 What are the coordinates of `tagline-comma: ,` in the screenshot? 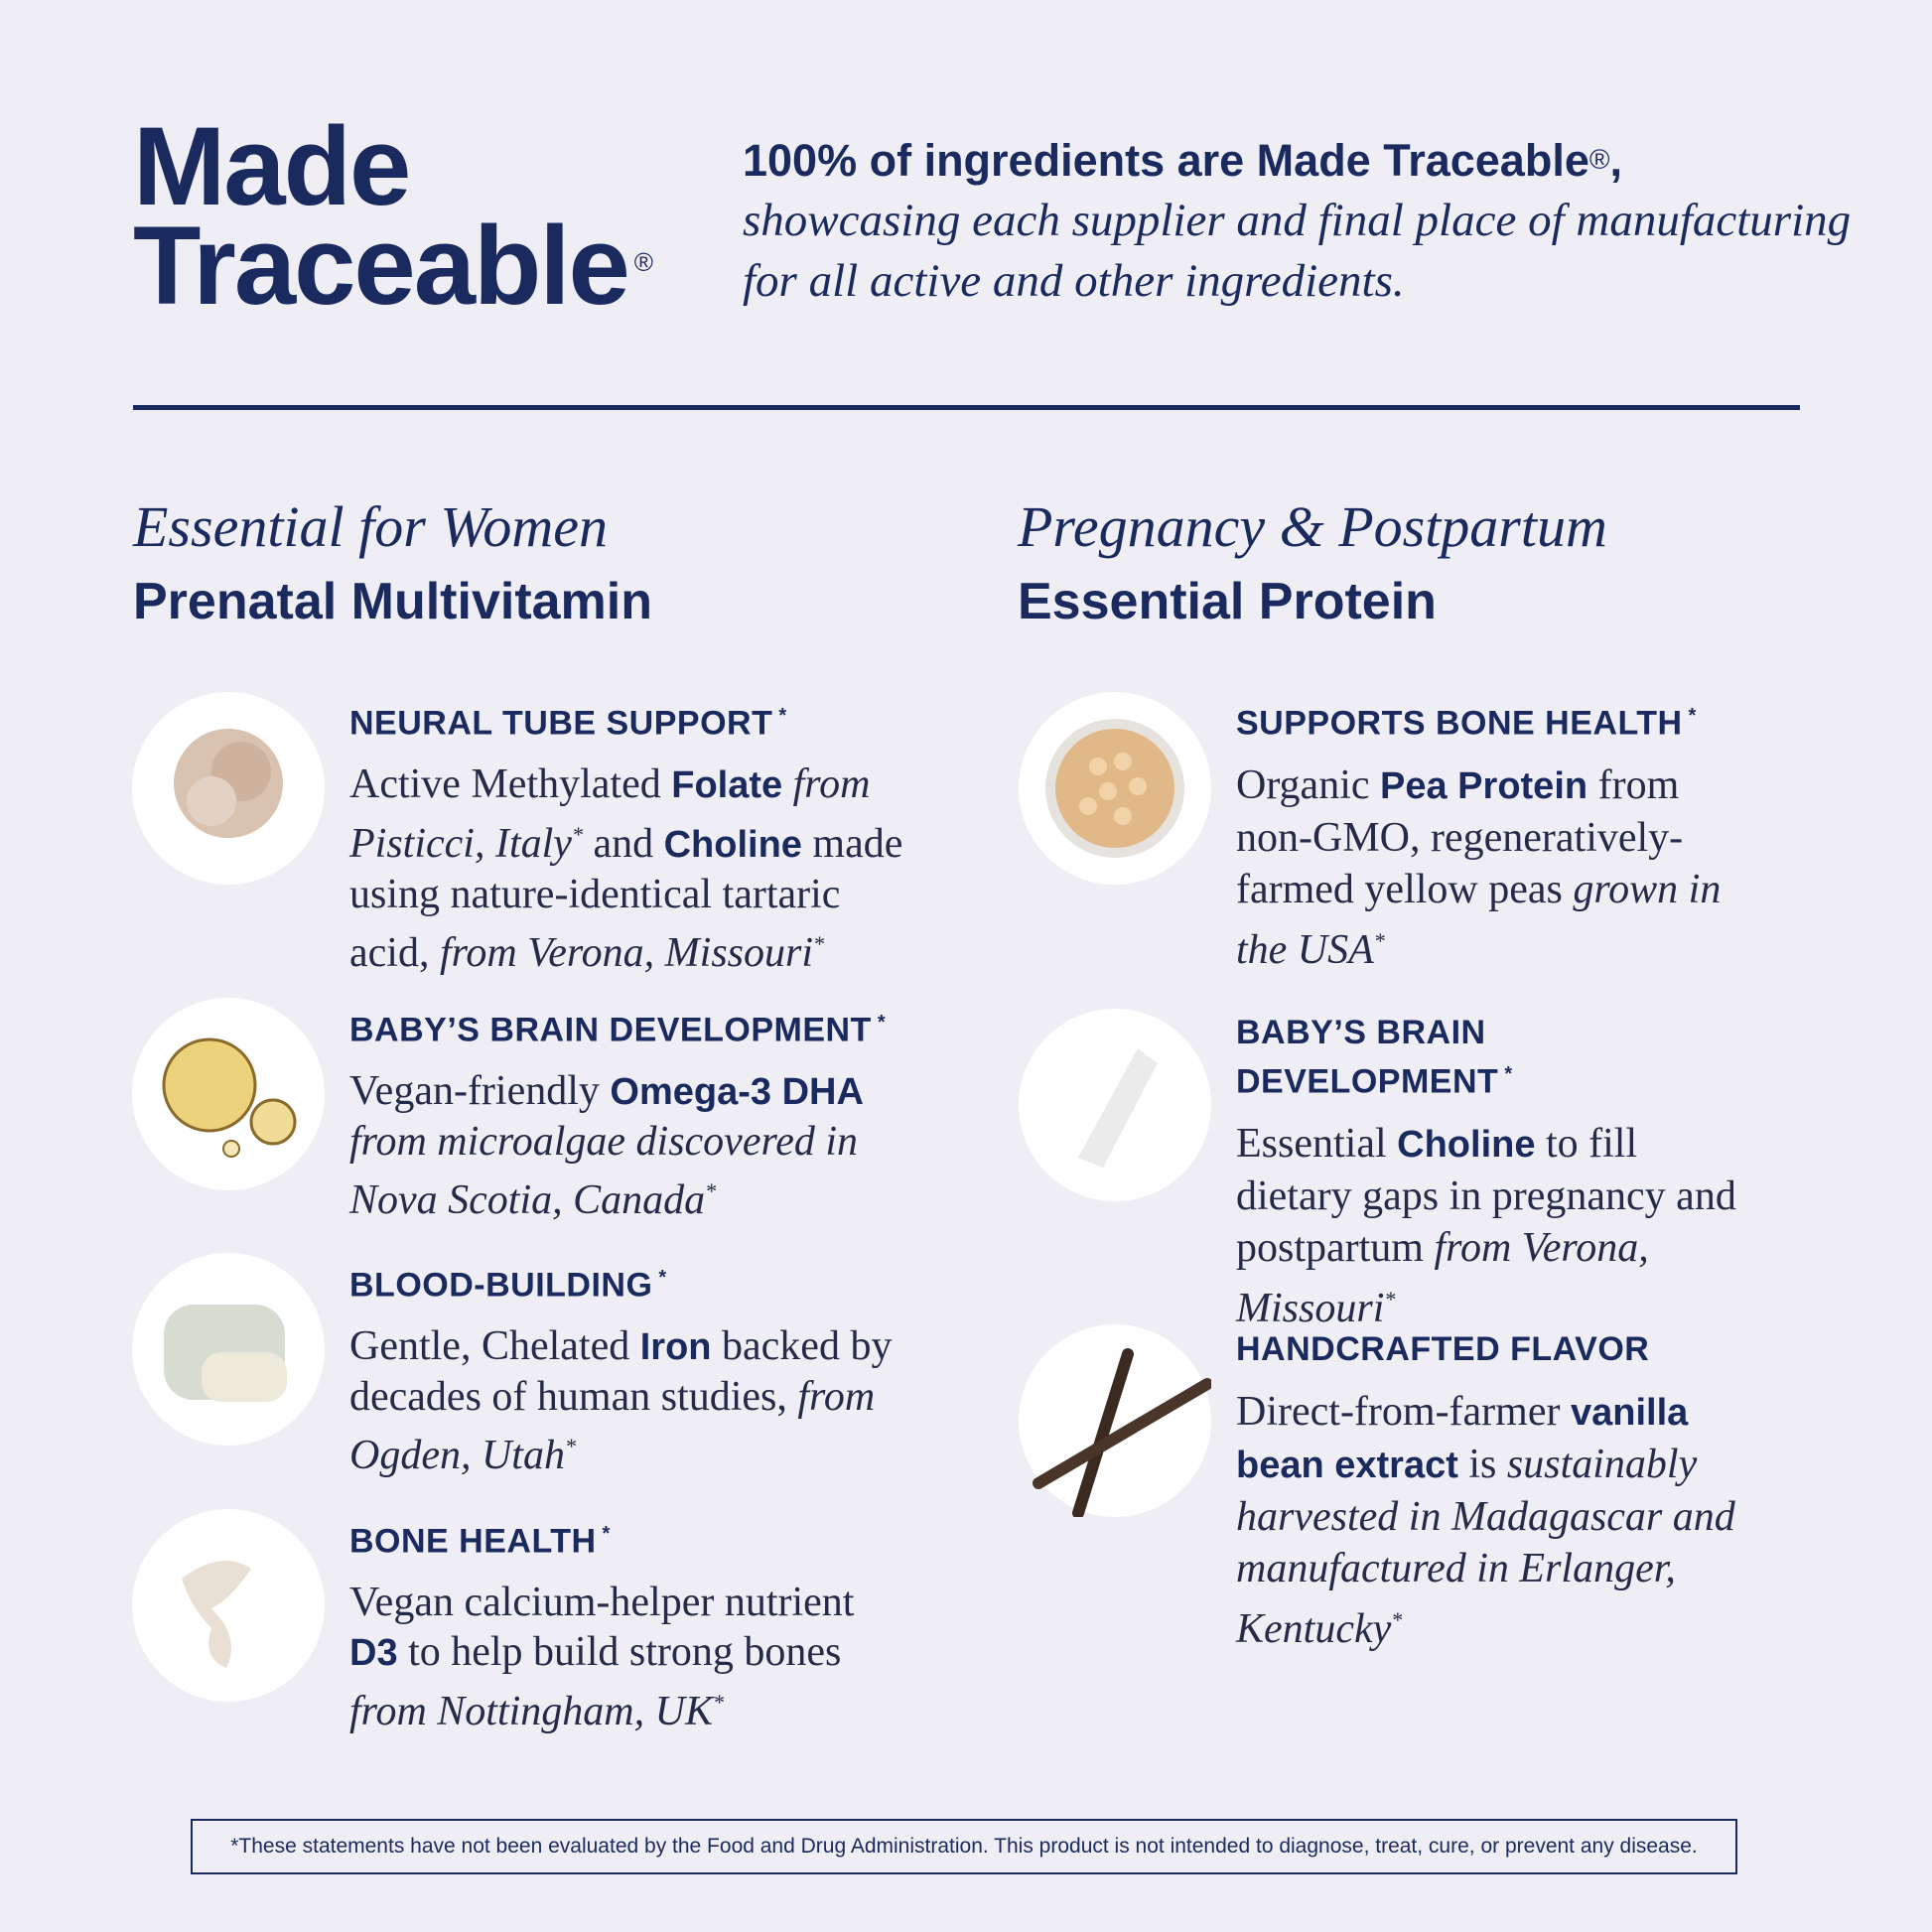 It's located at (1616, 160).